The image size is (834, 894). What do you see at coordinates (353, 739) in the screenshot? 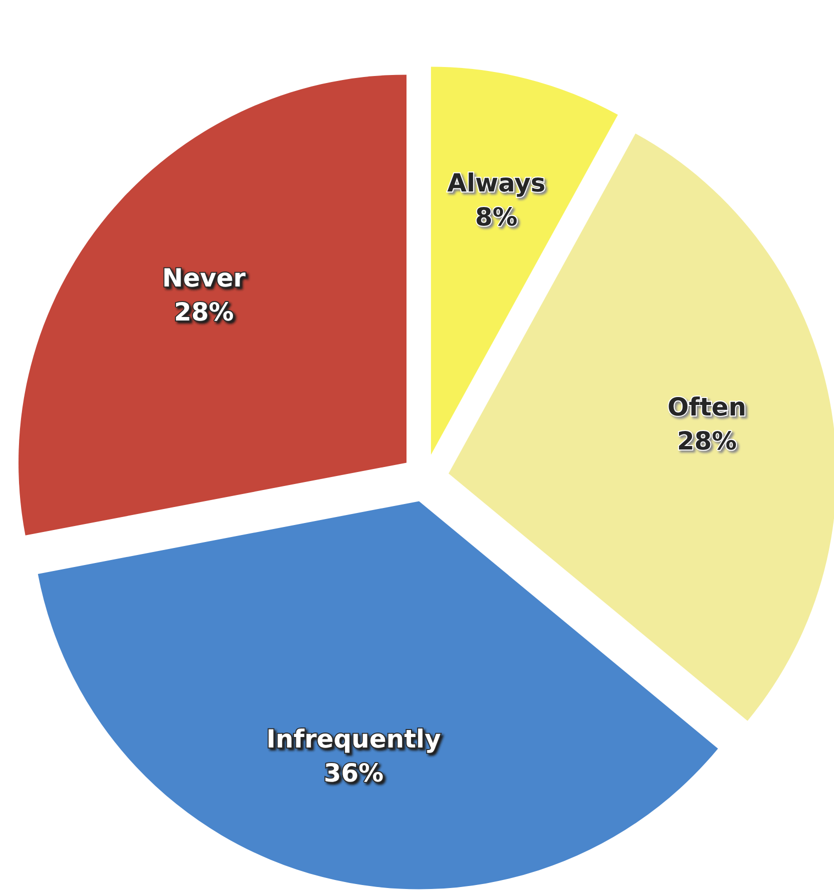
I see `slice-label: Infrequently` at bounding box center [353, 739].